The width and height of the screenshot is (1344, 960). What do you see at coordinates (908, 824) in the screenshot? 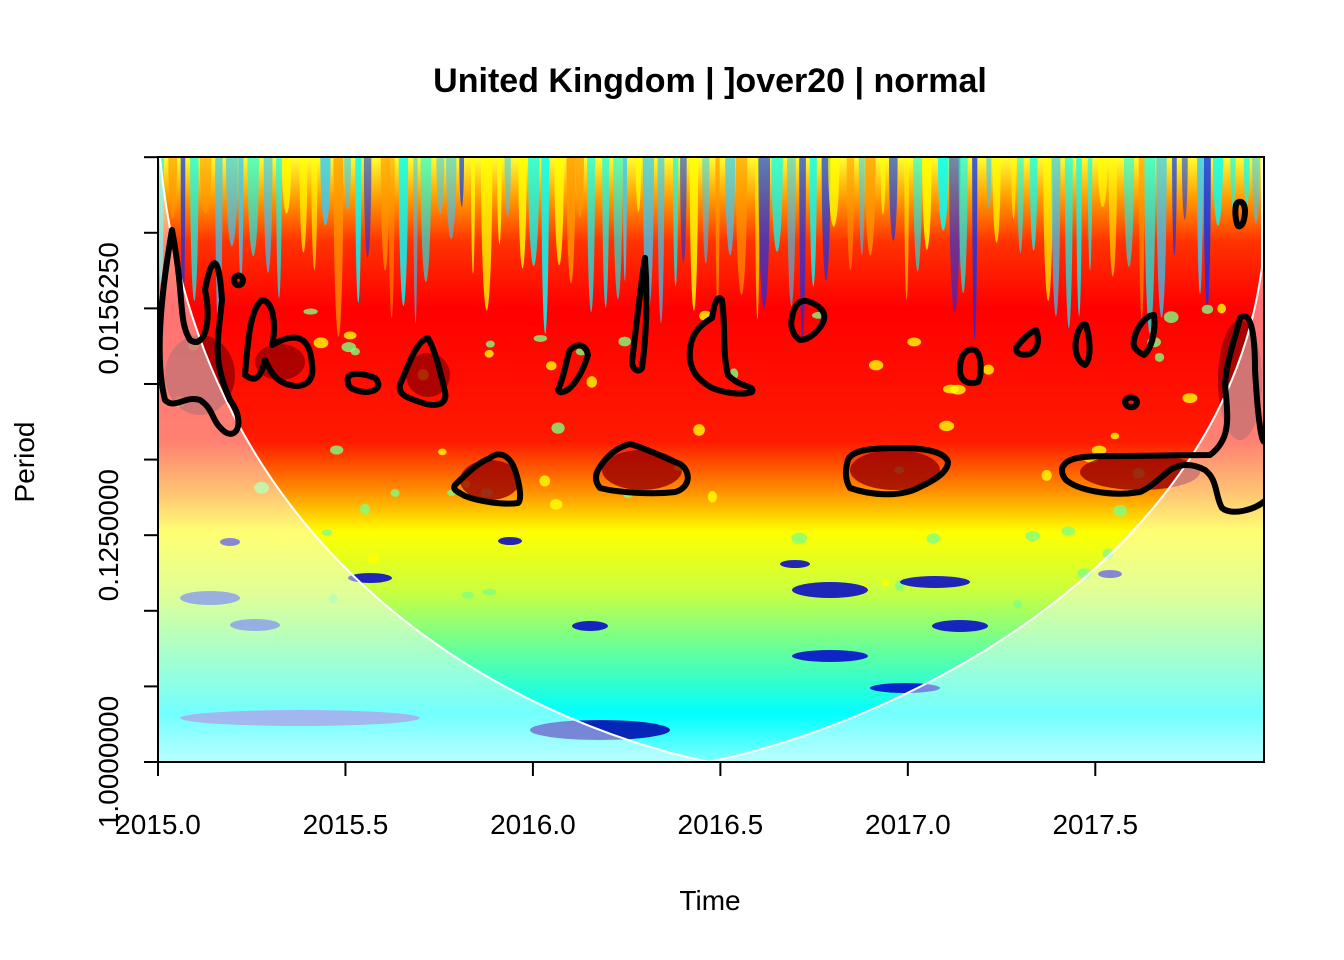
I see `x-tick-label: 2017.0` at bounding box center [908, 824].